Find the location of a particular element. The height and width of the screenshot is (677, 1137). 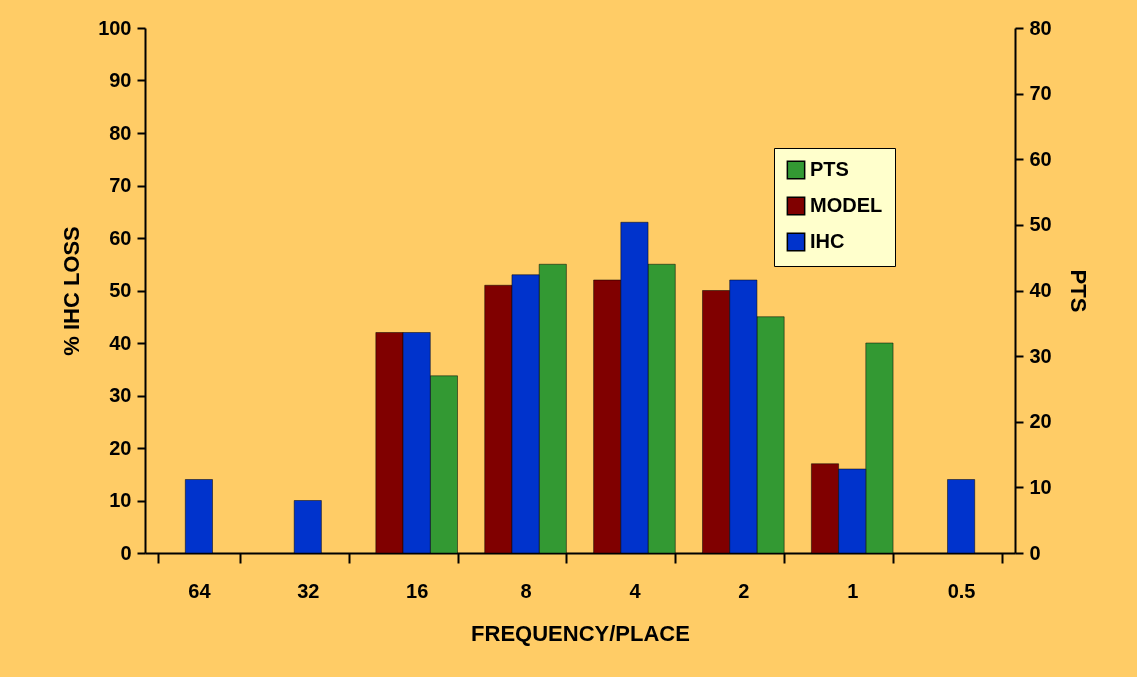

x-tick-label: 16 is located at coordinates (417, 590).